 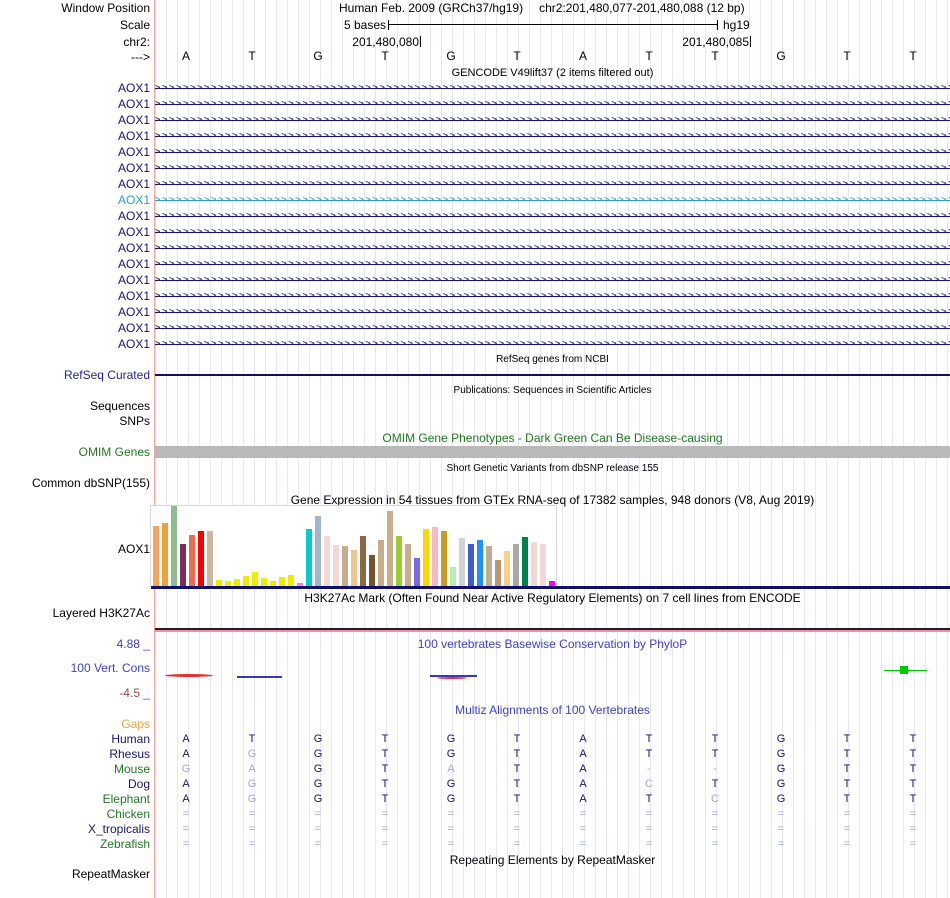 What do you see at coordinates (736, 25) in the screenshot?
I see `assembly-tag: hg19` at bounding box center [736, 25].